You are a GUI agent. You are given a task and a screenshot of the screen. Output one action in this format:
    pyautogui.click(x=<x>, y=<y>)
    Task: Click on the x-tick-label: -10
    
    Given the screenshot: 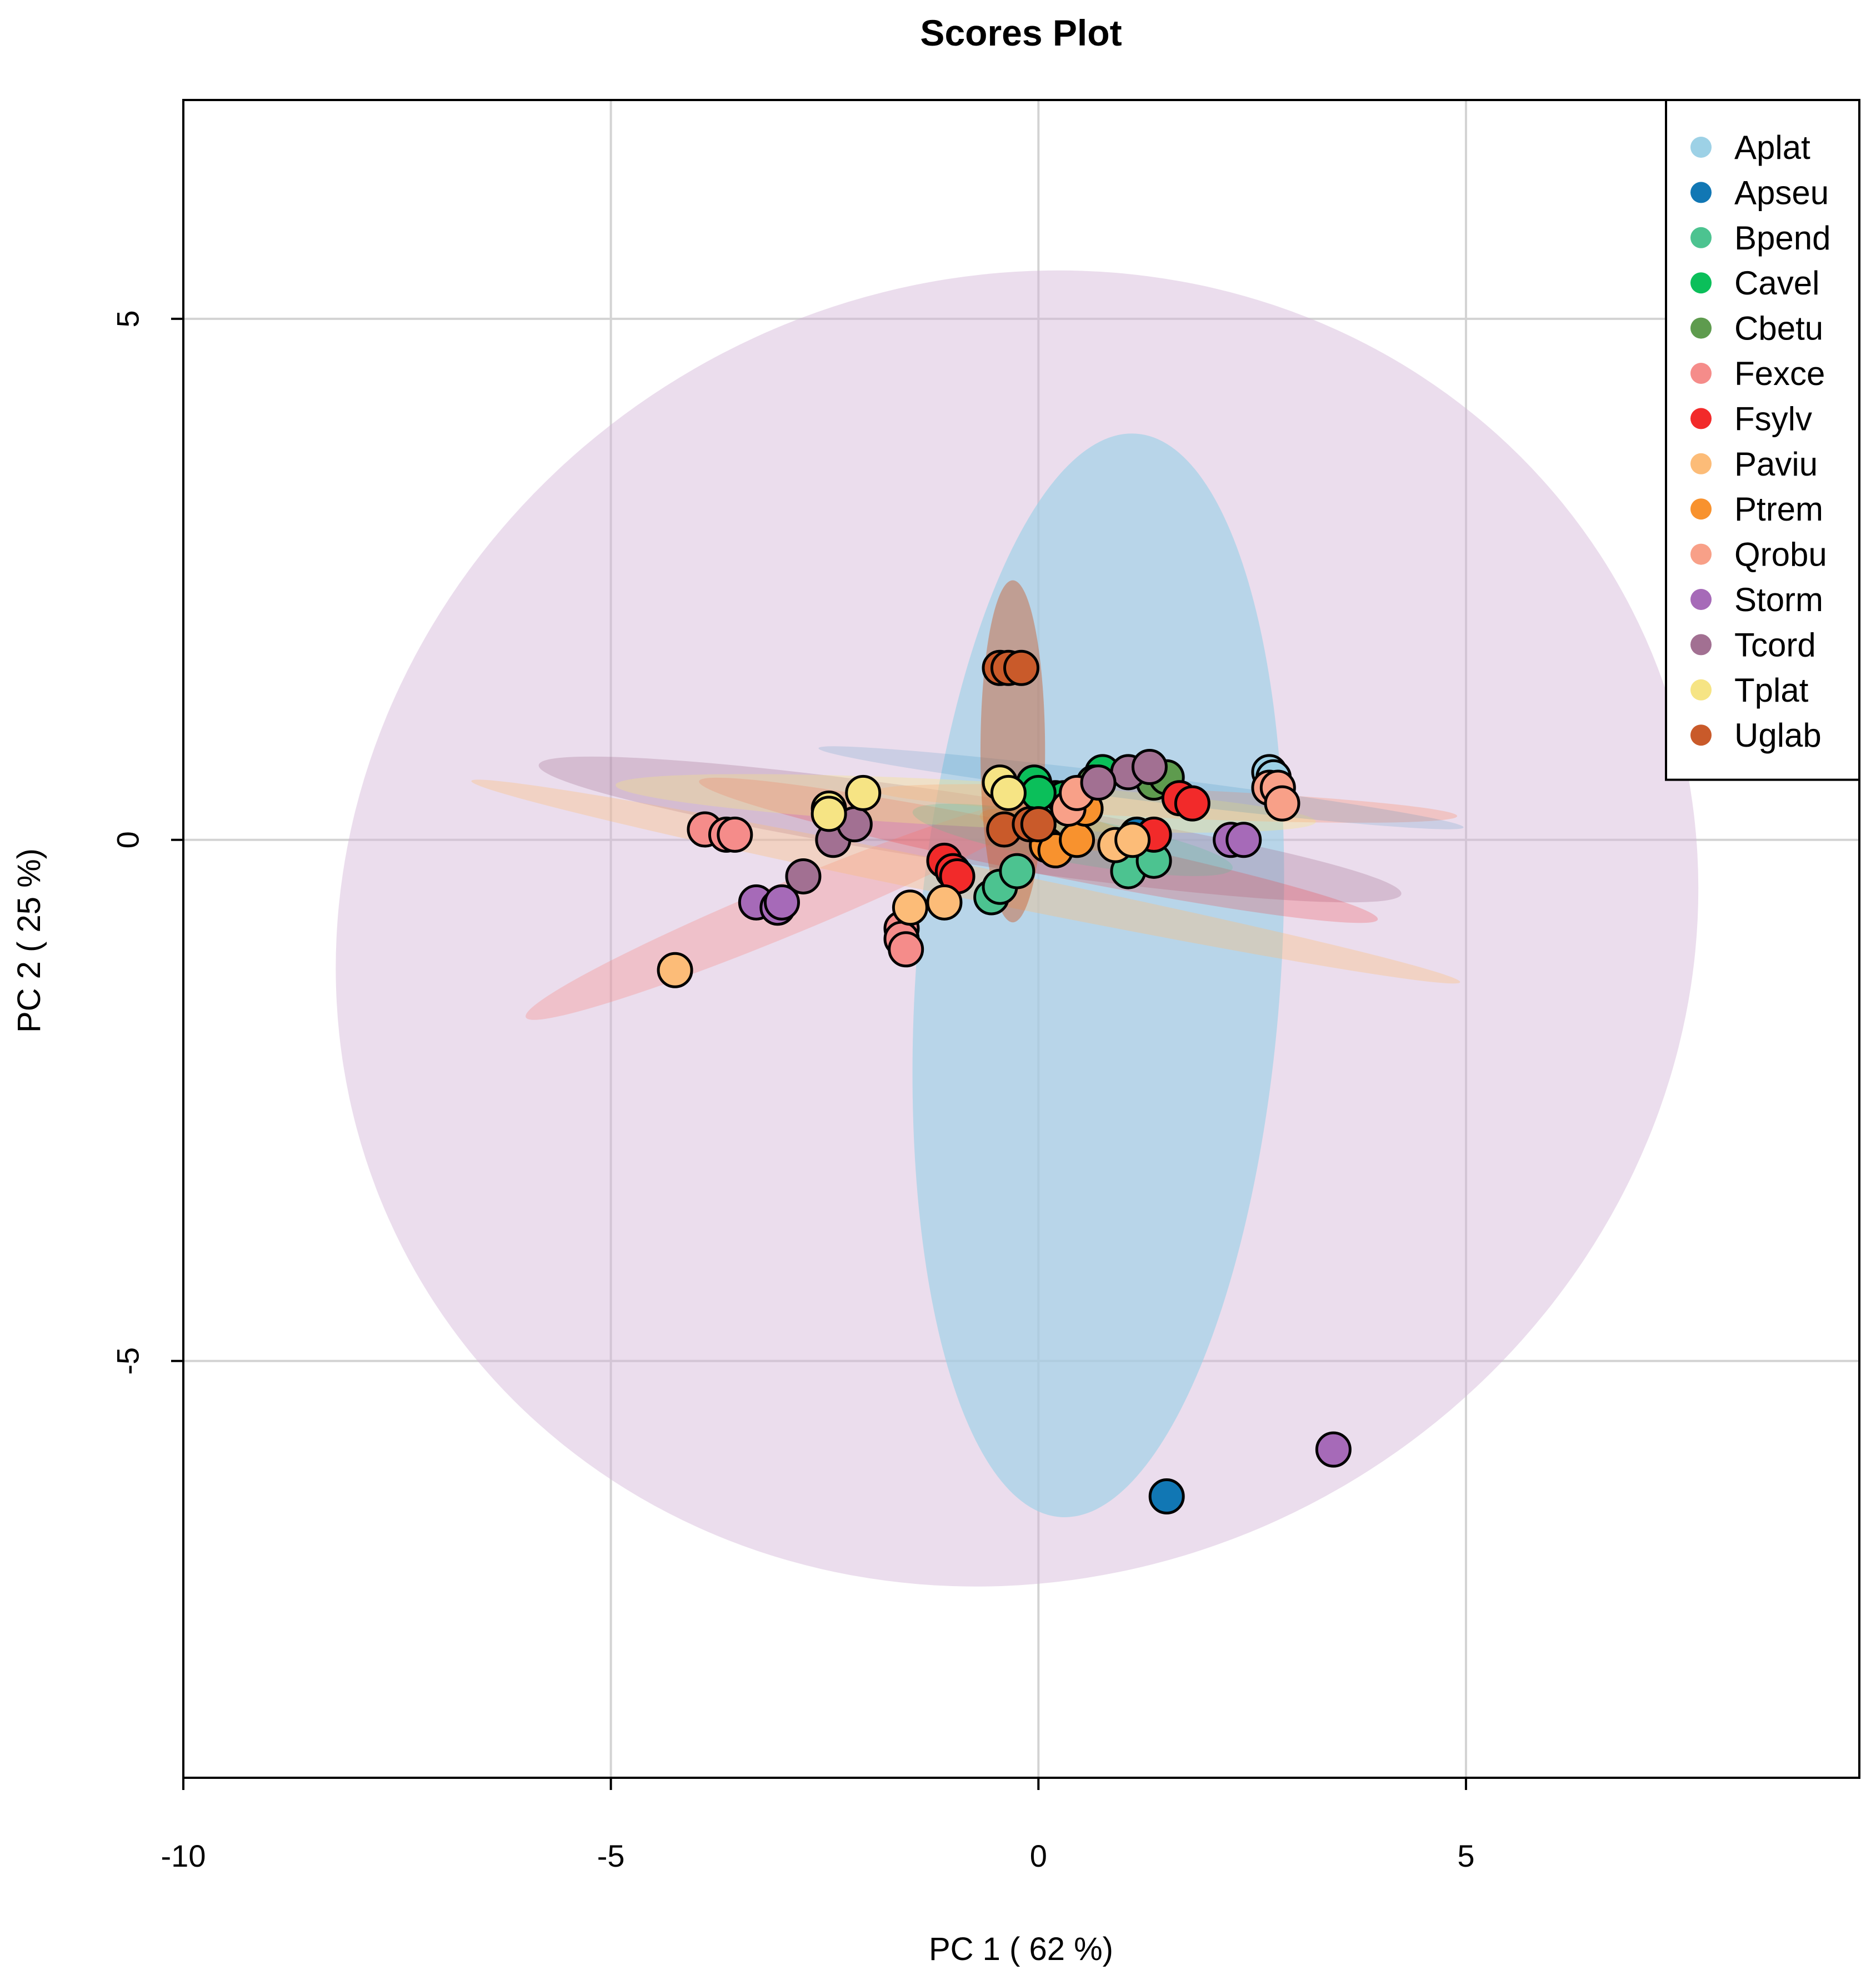 What is the action you would take?
    pyautogui.click(x=183, y=1856)
    